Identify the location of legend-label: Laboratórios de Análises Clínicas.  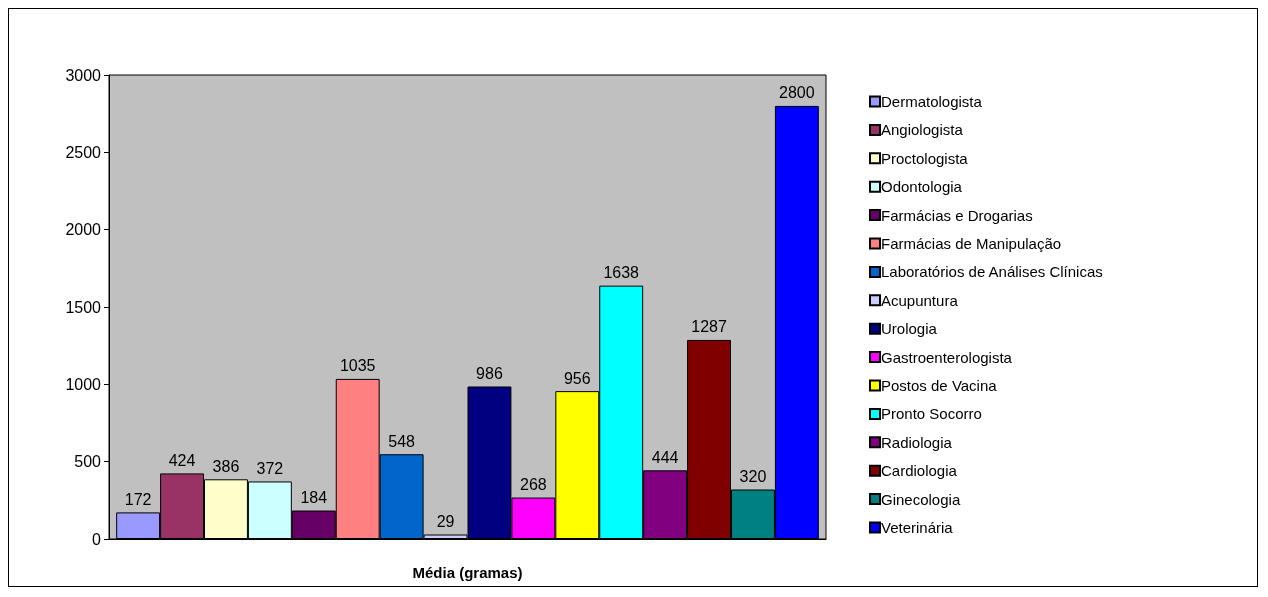
(992, 272).